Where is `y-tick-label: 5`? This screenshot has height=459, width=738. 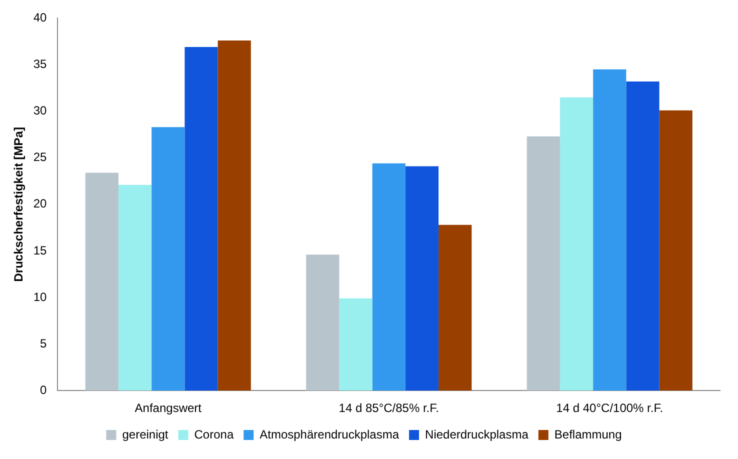 y-tick-label: 5 is located at coordinates (44, 343).